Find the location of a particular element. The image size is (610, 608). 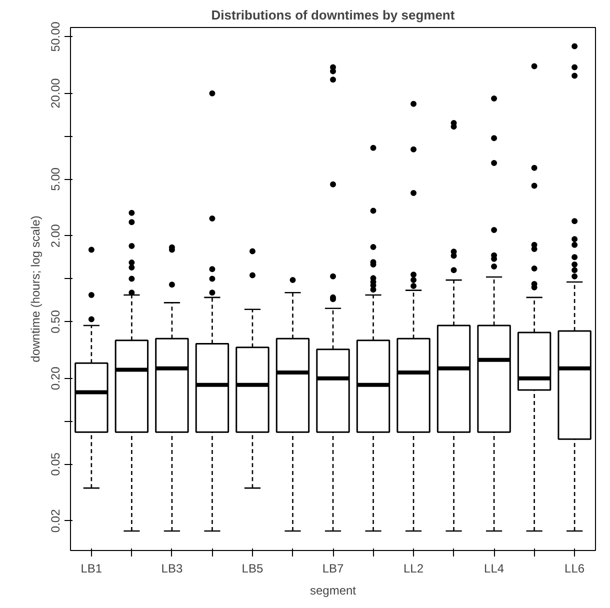

x-tick-label: LB1 is located at coordinates (91, 569).